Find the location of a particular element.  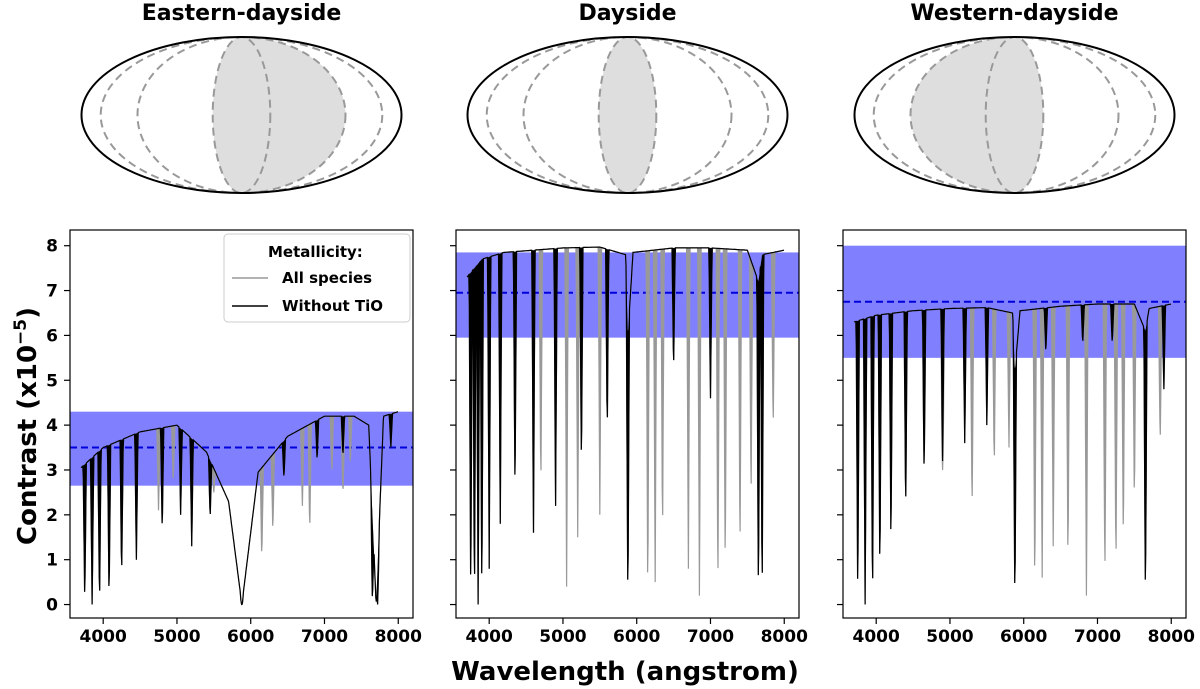

x-axis-label: Wavelength (angstrom) is located at coordinates (625, 672).